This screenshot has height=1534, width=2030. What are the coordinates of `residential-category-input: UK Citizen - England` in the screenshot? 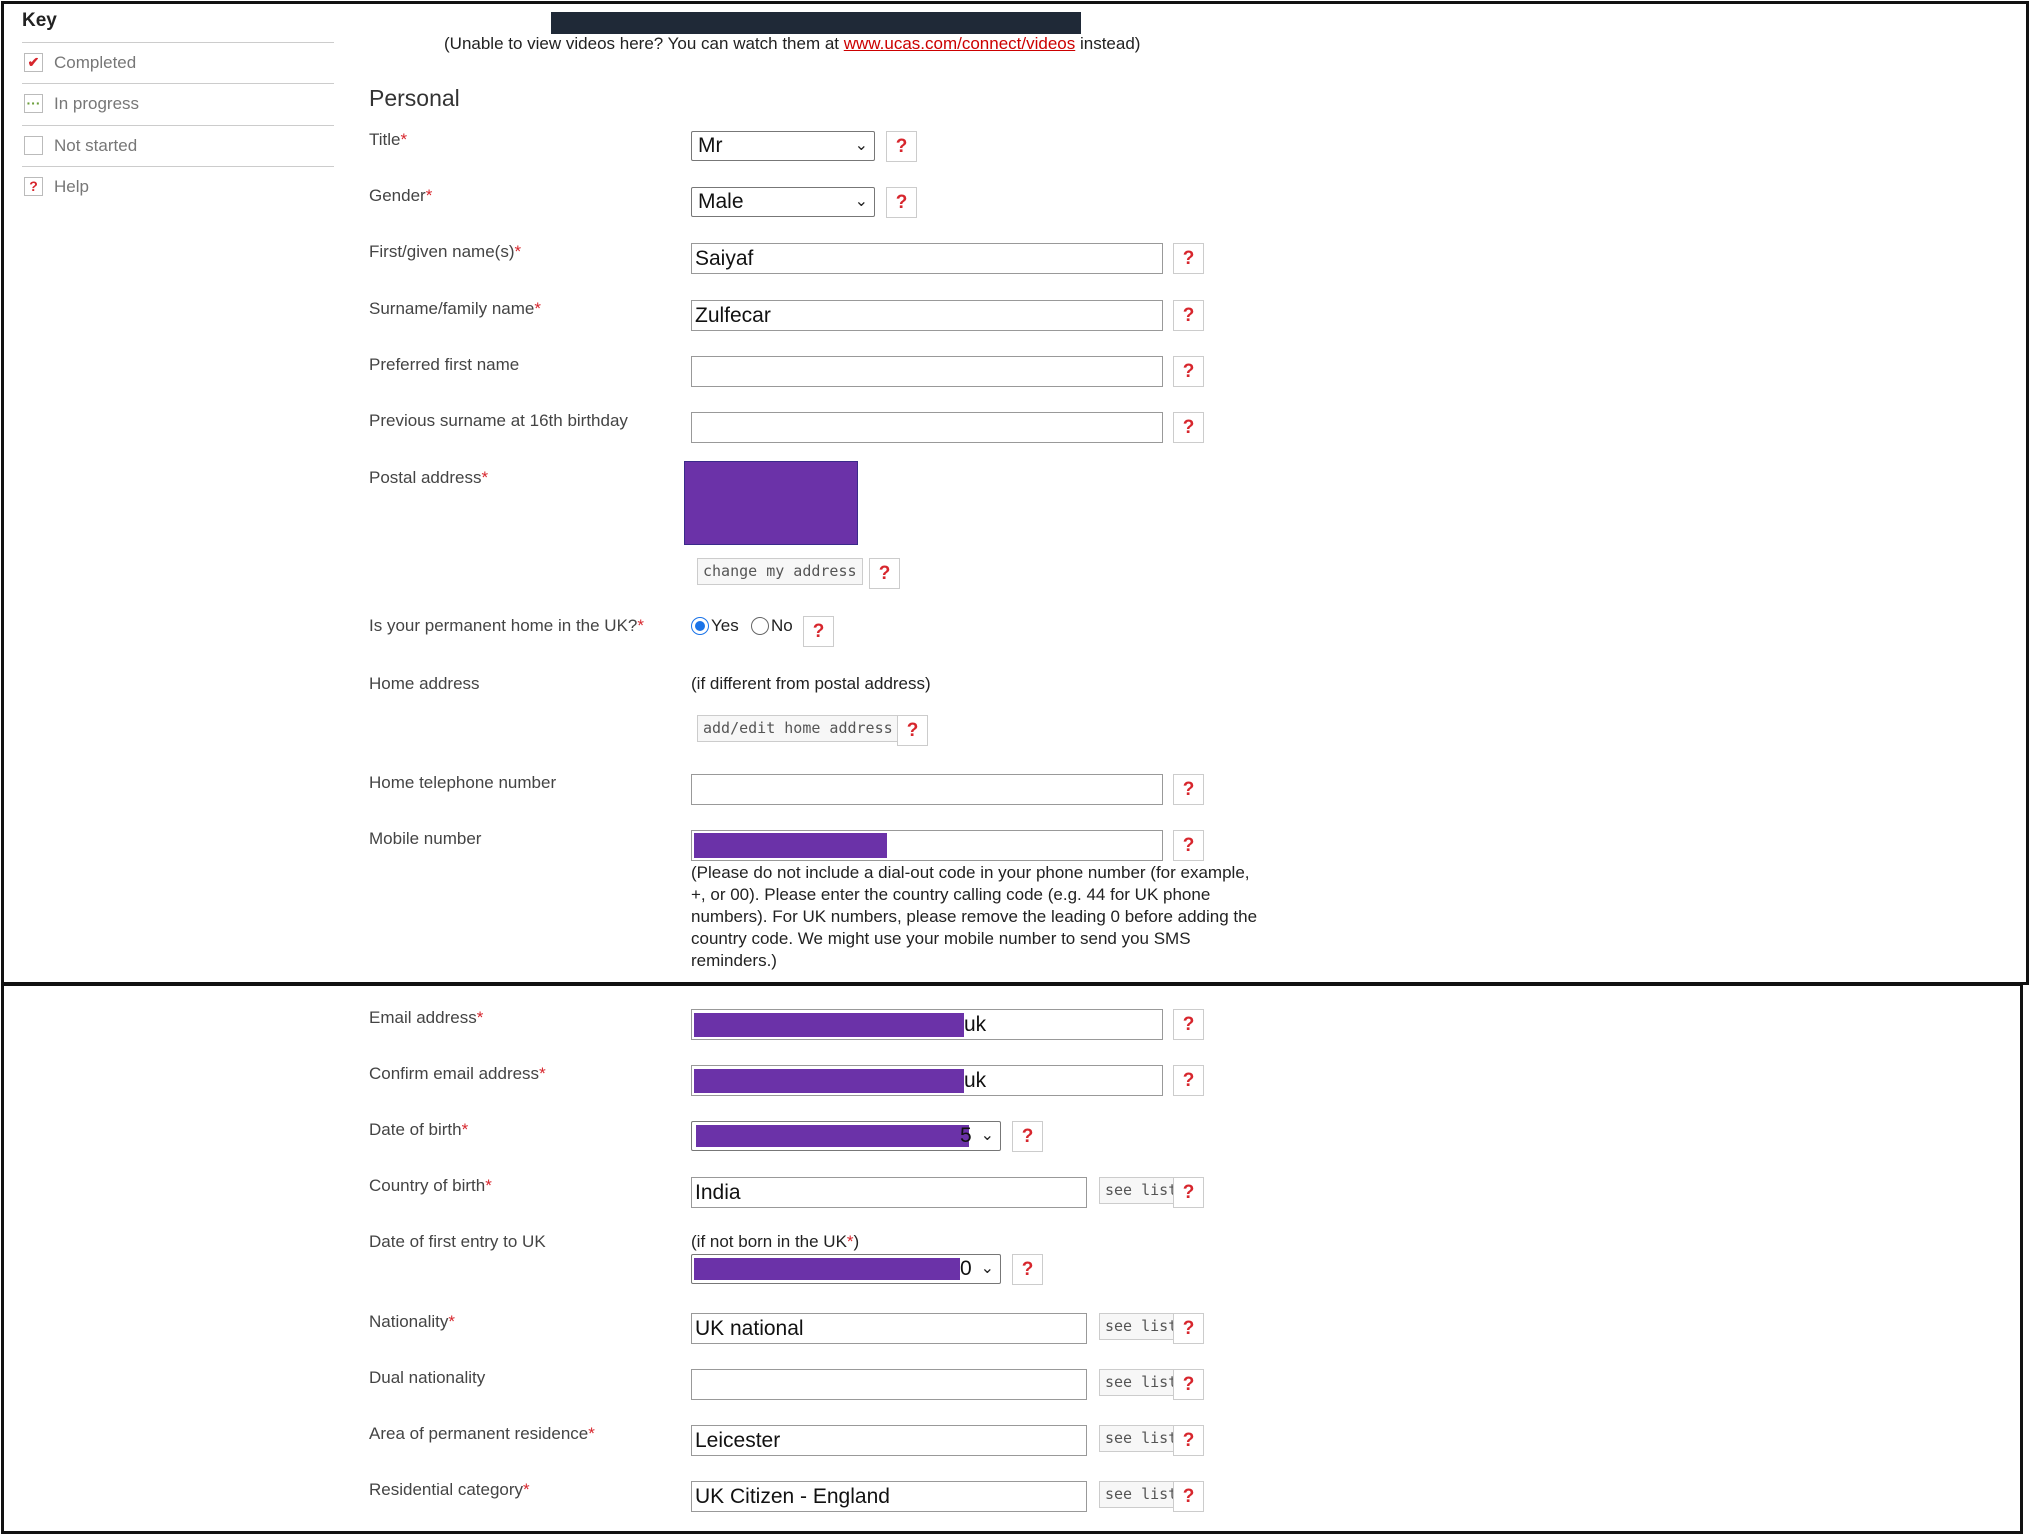 It's located at (889, 1496).